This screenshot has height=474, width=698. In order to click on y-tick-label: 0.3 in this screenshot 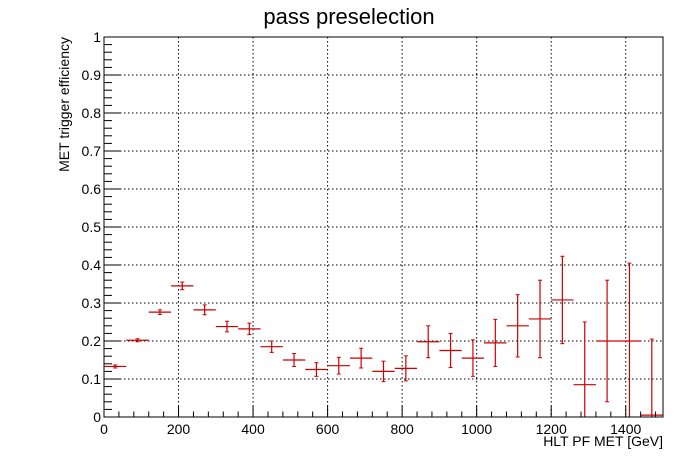, I will do `click(92, 303)`.